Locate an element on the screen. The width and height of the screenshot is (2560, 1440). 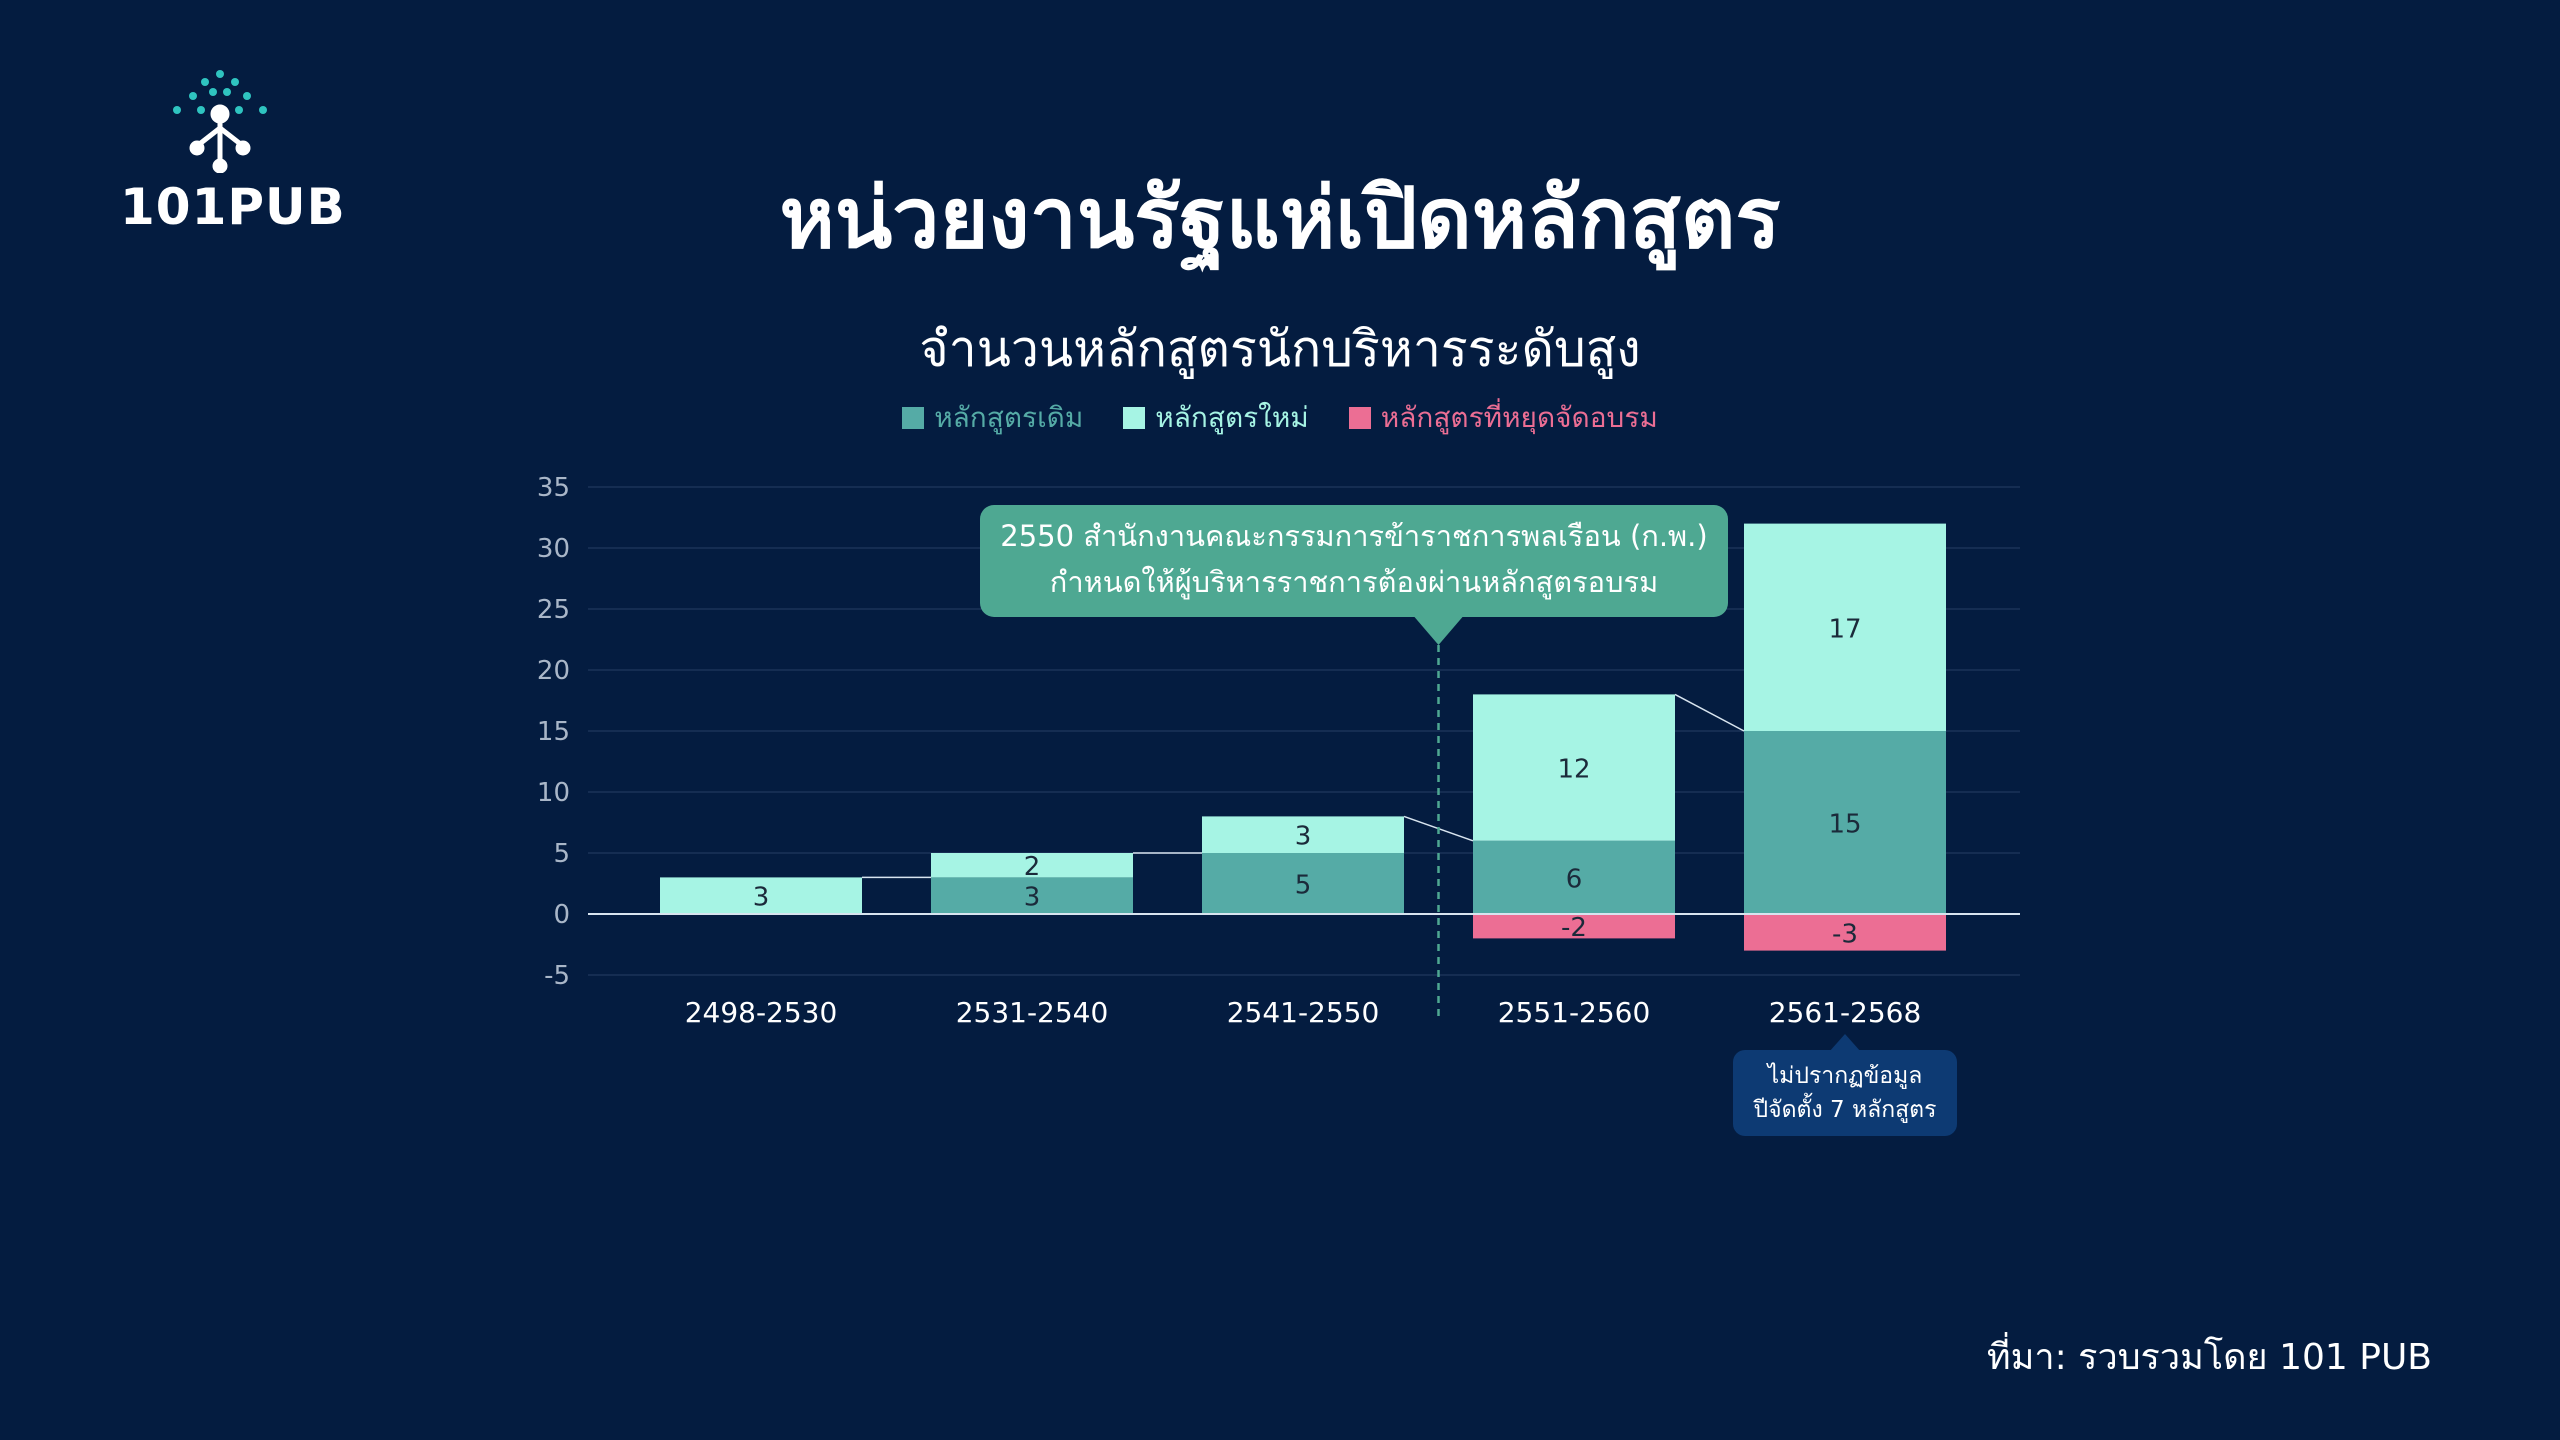
x-tick-label: 2551-2560 is located at coordinates (1574, 1012).